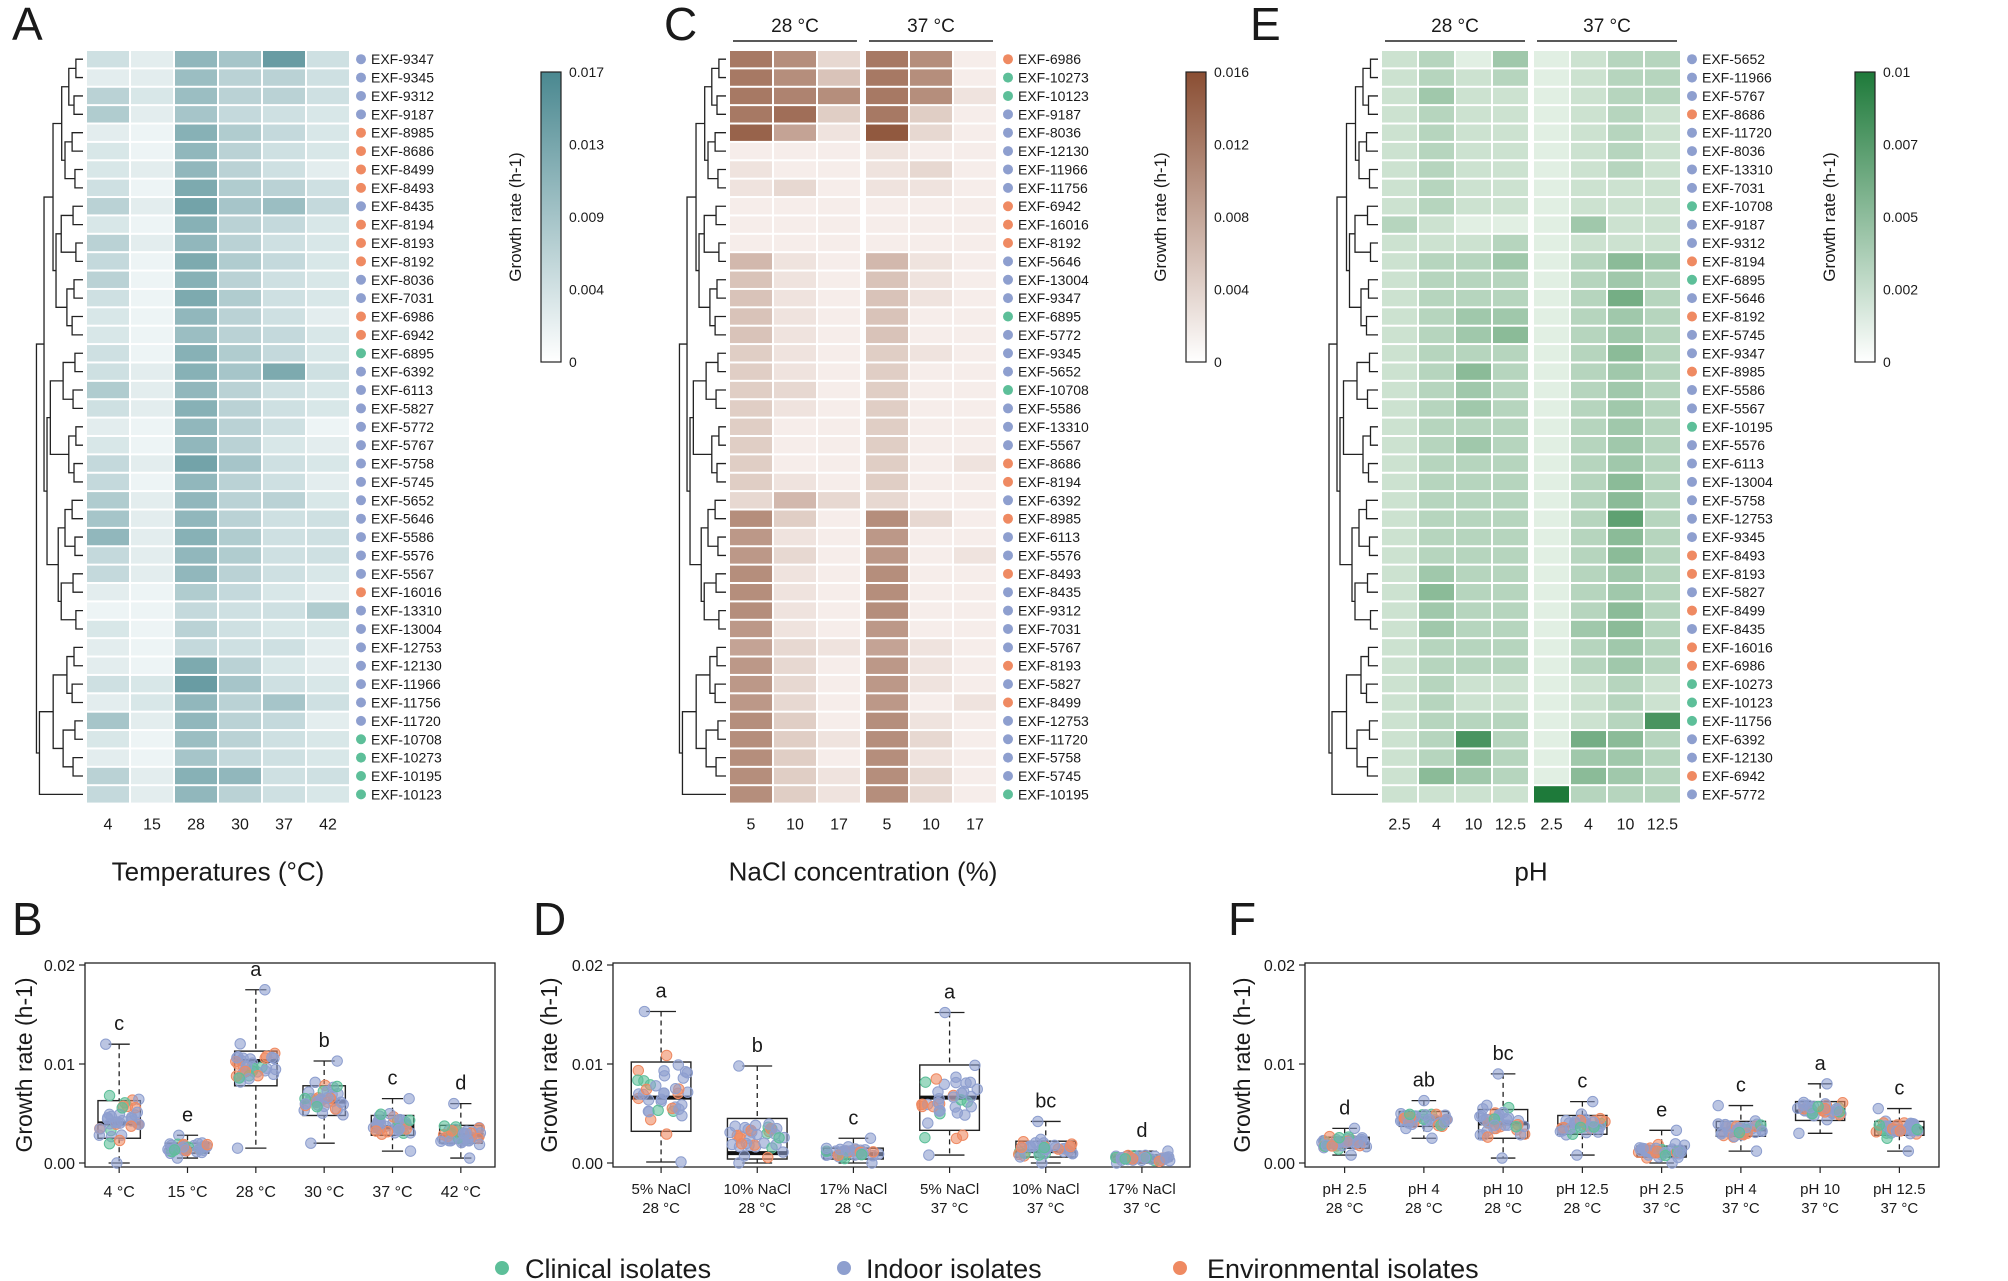 The image size is (2008, 1281). I want to click on colorbar-tick-label: 0.012, so click(1231, 145).